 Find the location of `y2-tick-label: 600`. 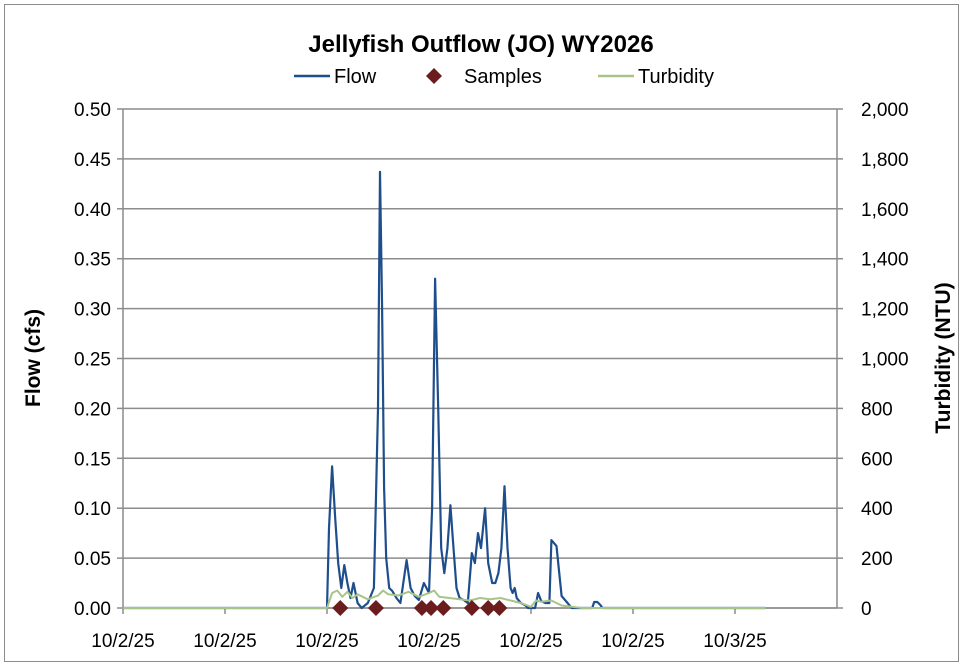

y2-tick-label: 600 is located at coordinates (877, 459).